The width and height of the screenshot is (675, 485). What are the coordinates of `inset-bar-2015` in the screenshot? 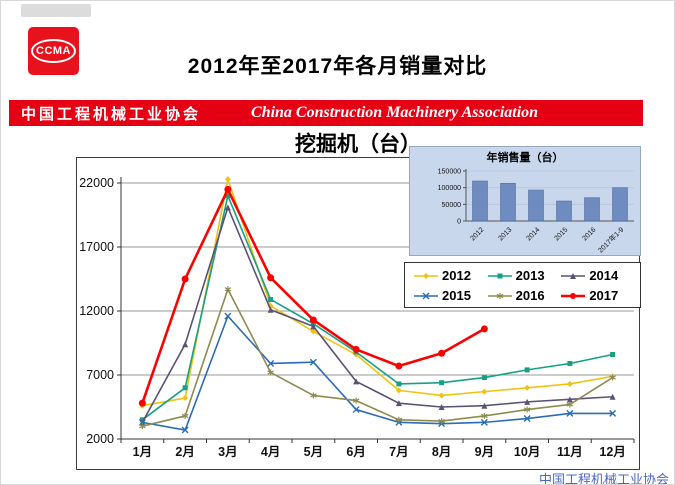 It's located at (564, 211).